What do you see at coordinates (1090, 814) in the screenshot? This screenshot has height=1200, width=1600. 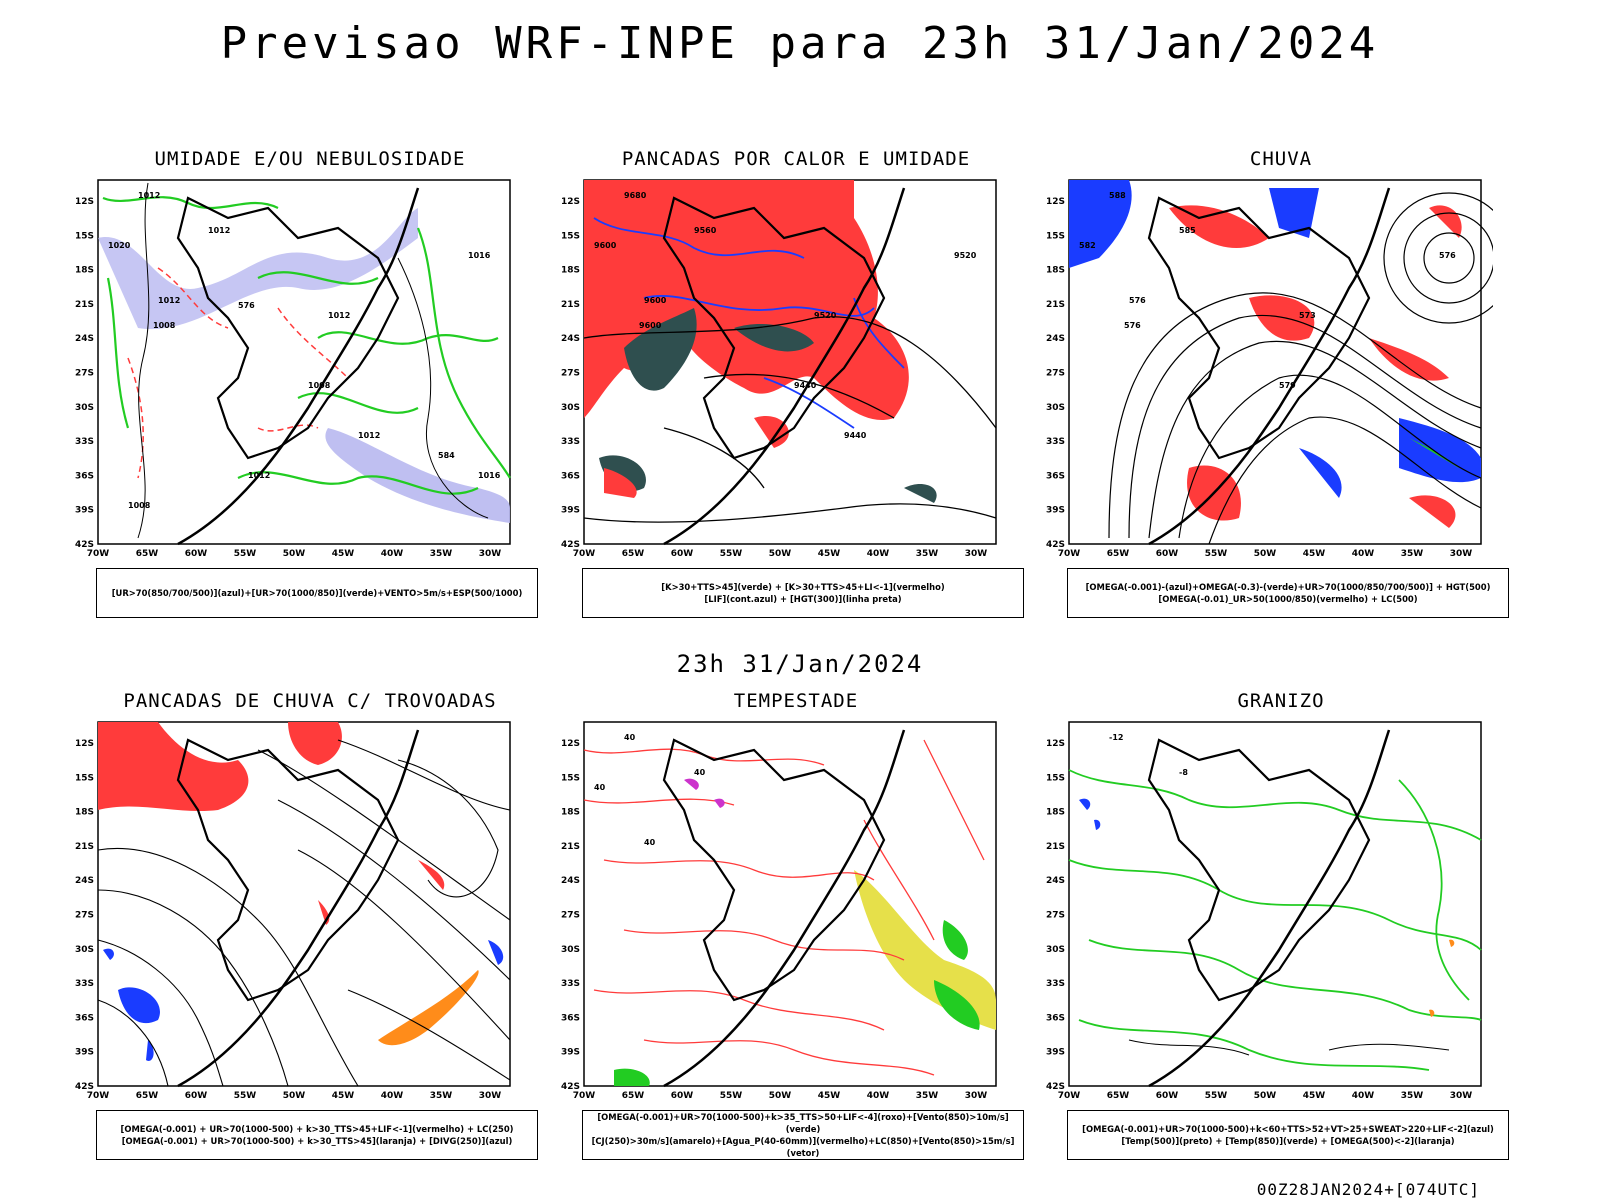 I see `blue-hail-area` at bounding box center [1090, 814].